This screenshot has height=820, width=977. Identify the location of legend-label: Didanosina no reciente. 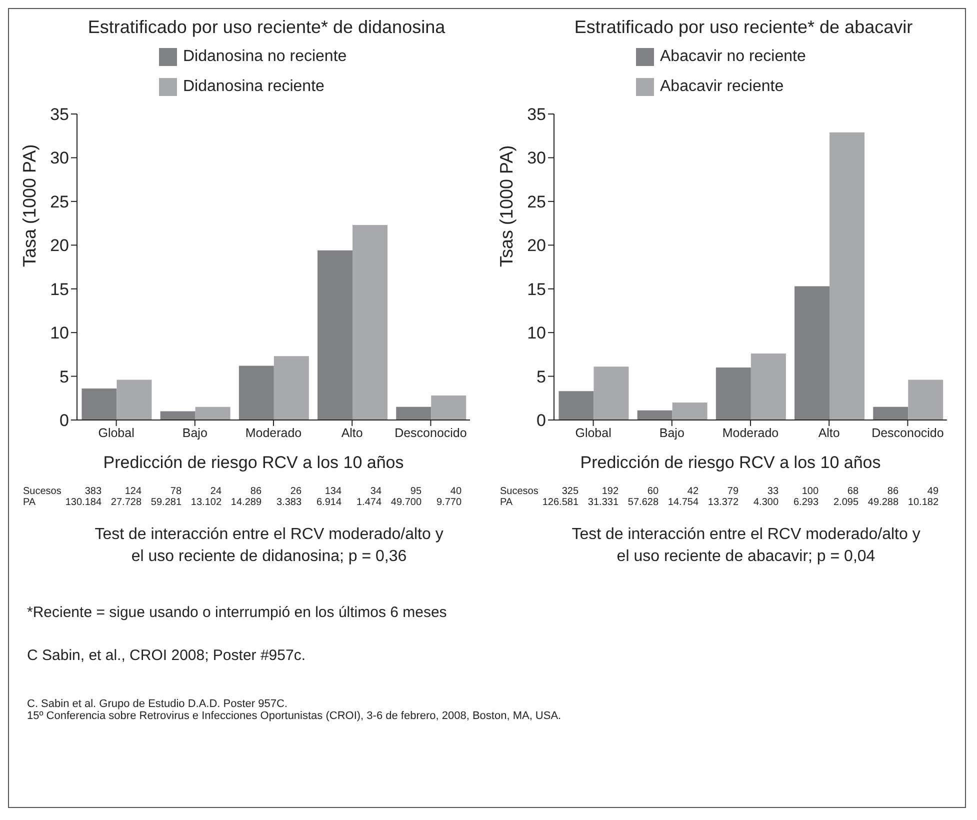
(265, 57).